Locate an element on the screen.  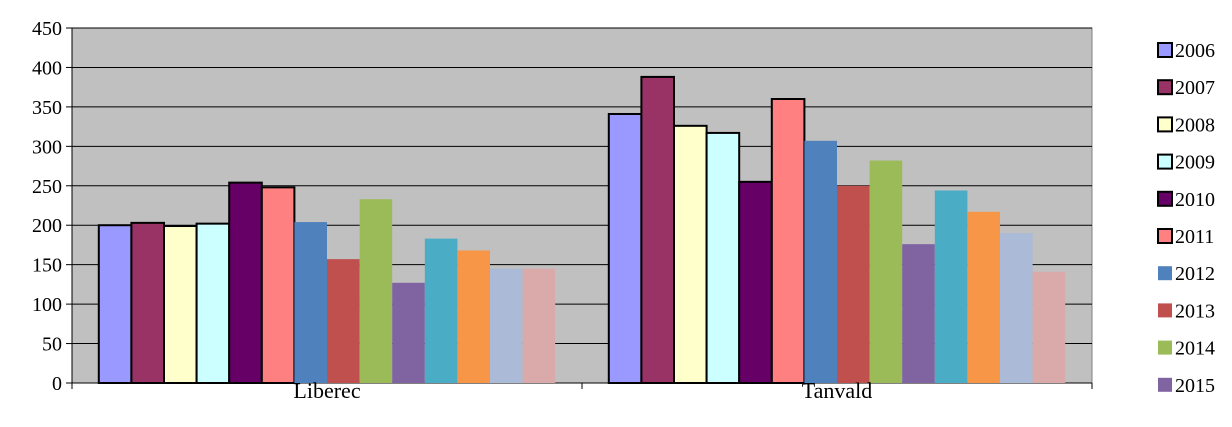
y-tick-label: 350 is located at coordinates (47, 108).